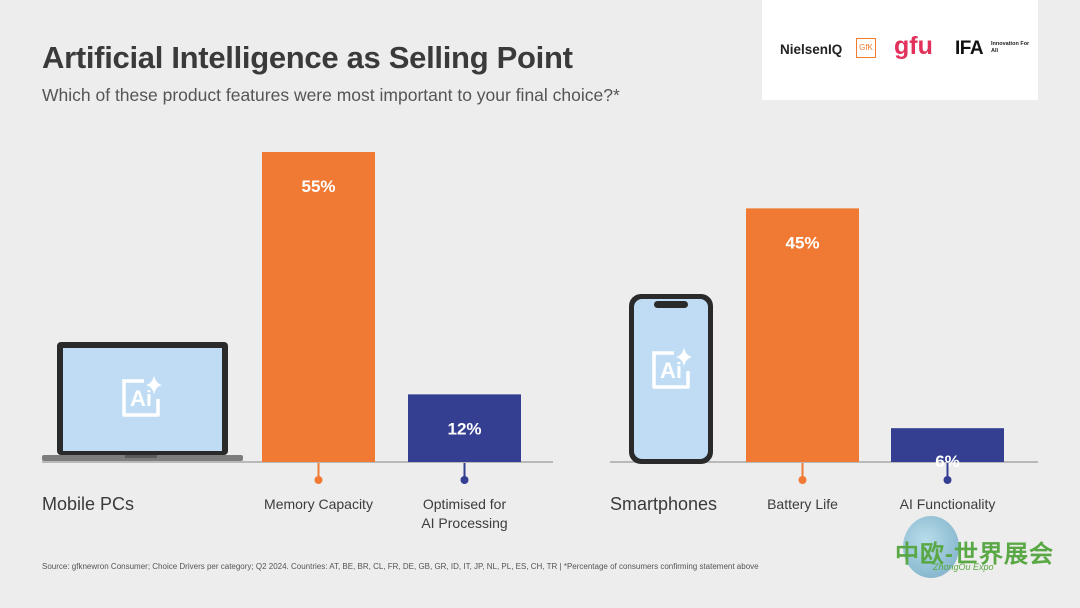 The width and height of the screenshot is (1080, 608). I want to click on ifa-tagline: Innovation For All, so click(1010, 47).